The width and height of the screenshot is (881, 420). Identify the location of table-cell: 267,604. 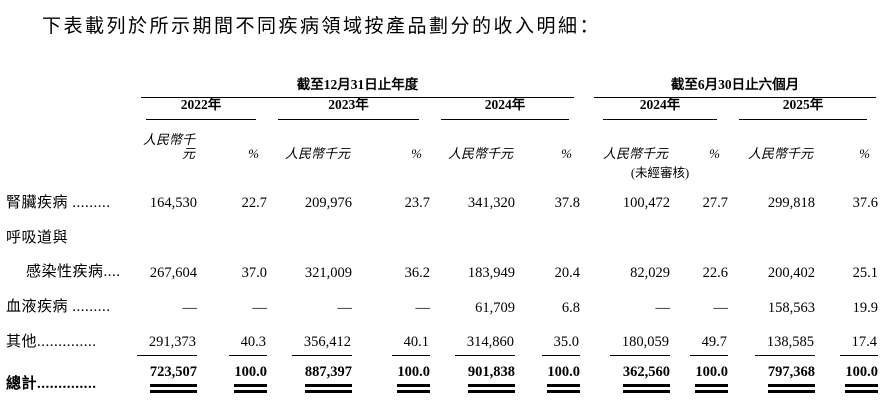
(173, 272).